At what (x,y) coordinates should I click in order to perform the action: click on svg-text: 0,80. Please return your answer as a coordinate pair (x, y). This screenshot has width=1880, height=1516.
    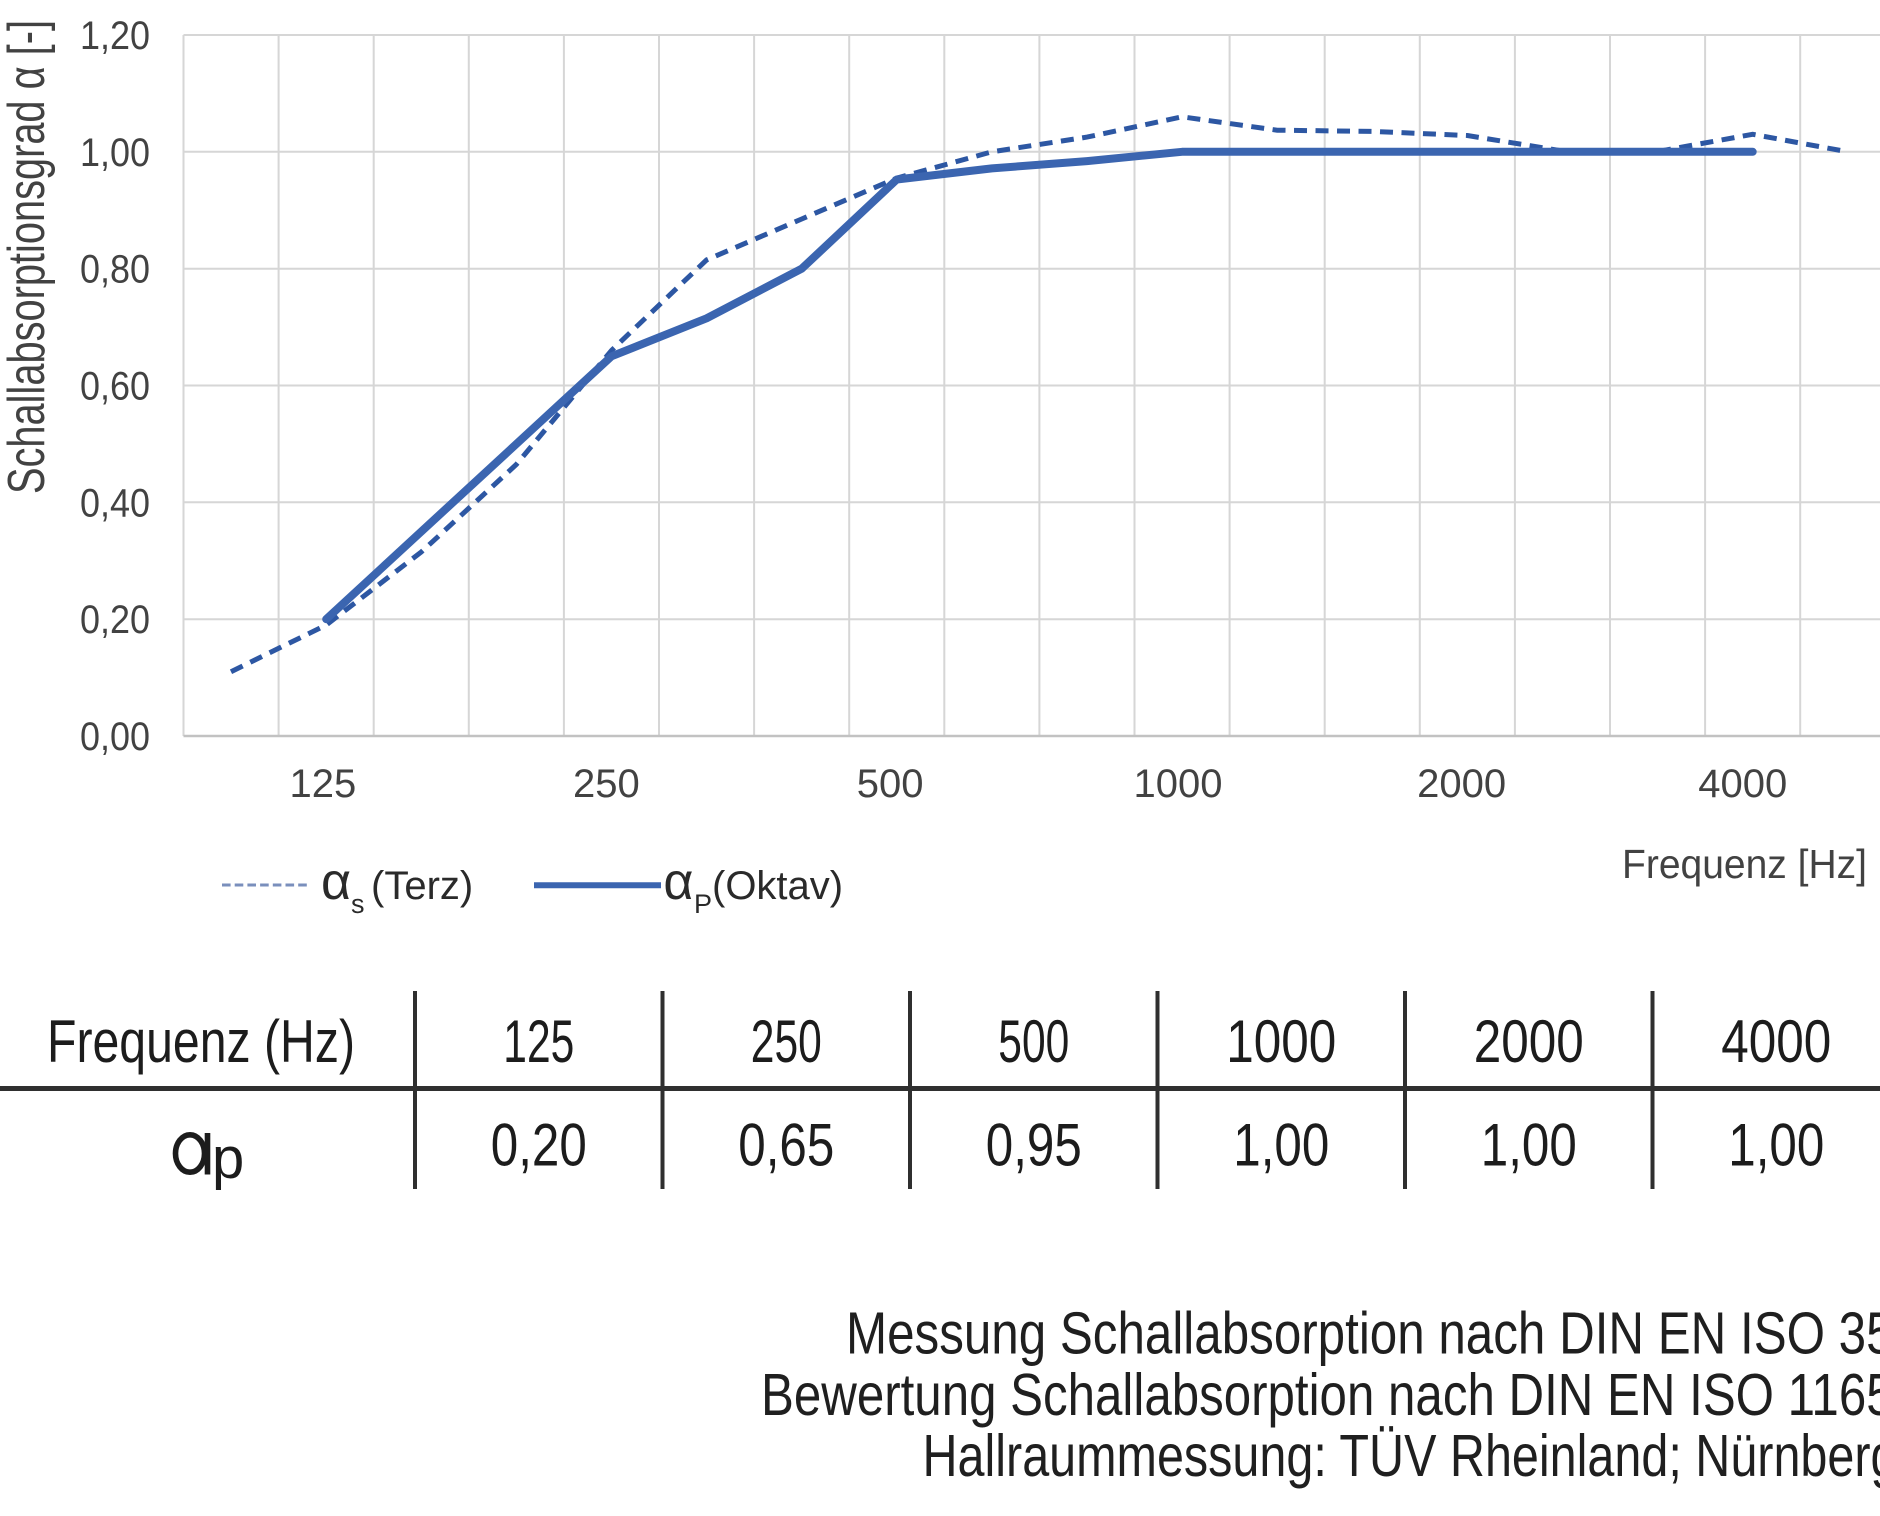
    Looking at the image, I should click on (115, 270).